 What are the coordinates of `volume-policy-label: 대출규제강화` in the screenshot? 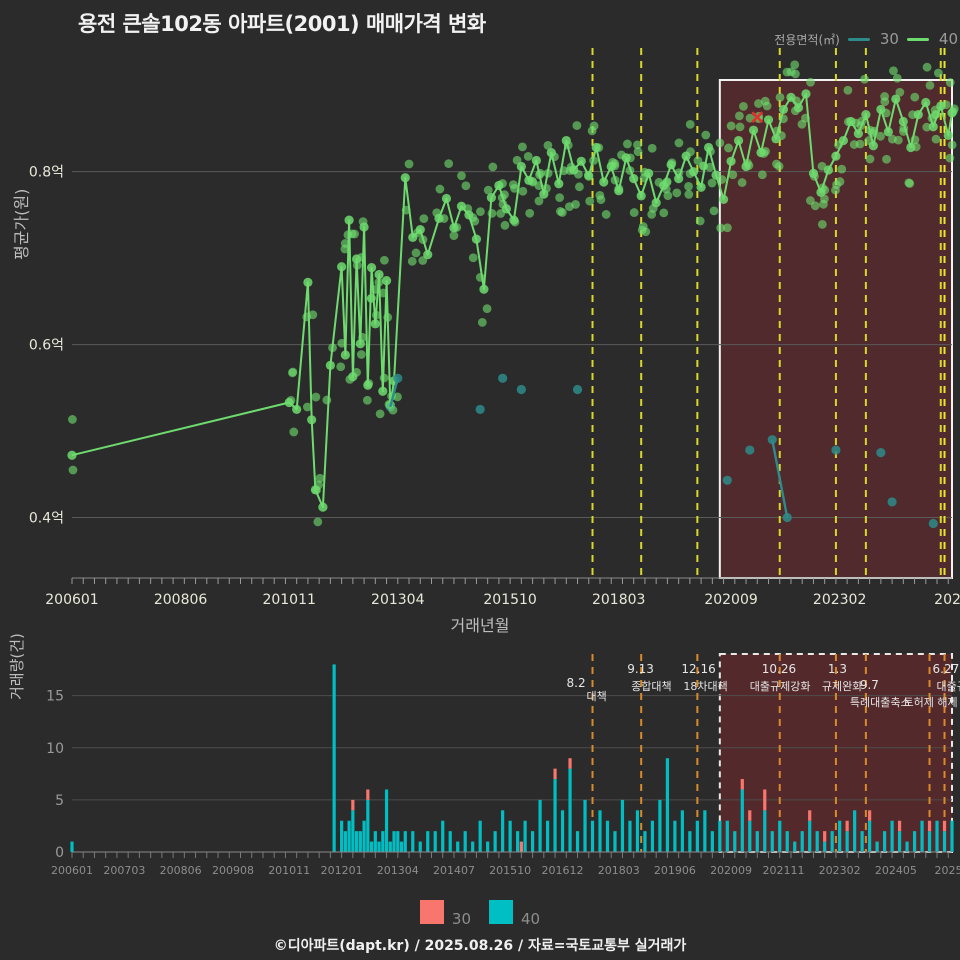 It's located at (780, 686).